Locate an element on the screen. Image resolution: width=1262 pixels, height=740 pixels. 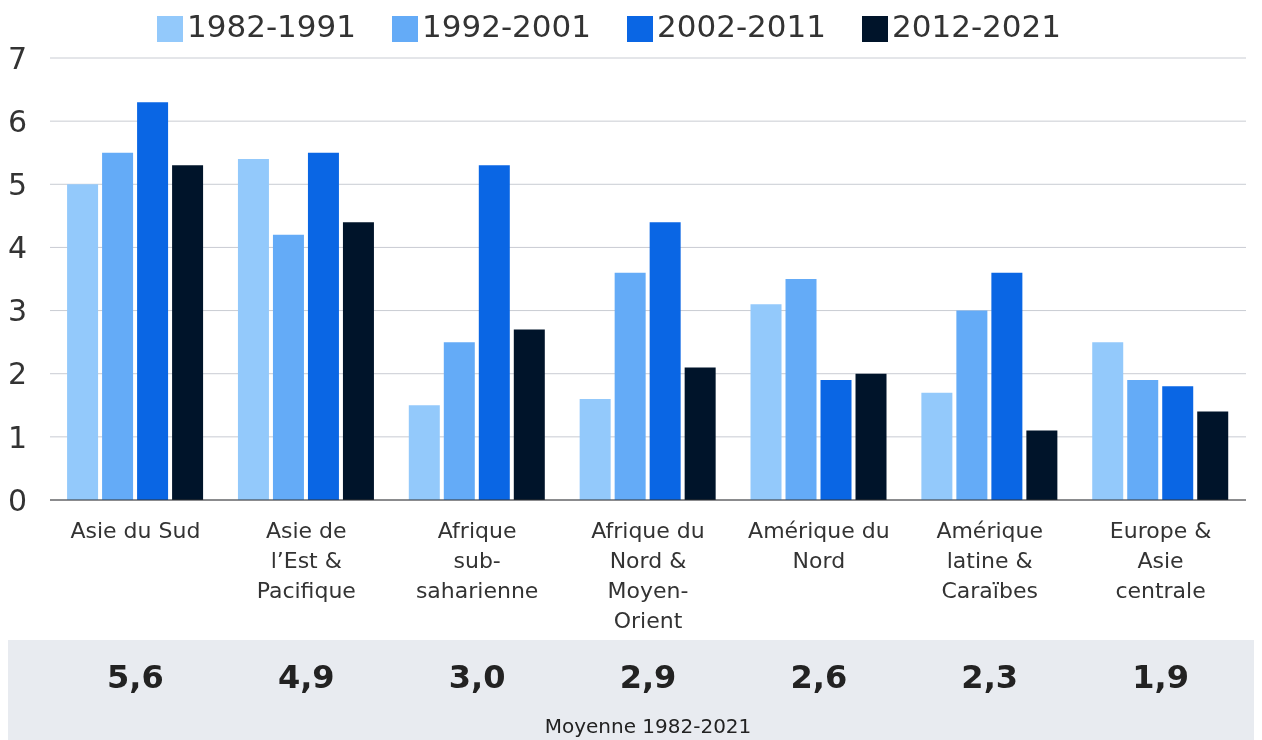
y-tick-label: 6 is located at coordinates (18, 121).